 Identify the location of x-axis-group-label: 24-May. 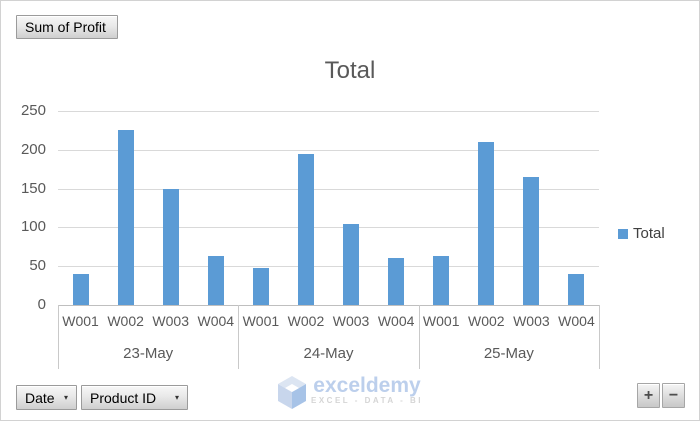
(328, 353).